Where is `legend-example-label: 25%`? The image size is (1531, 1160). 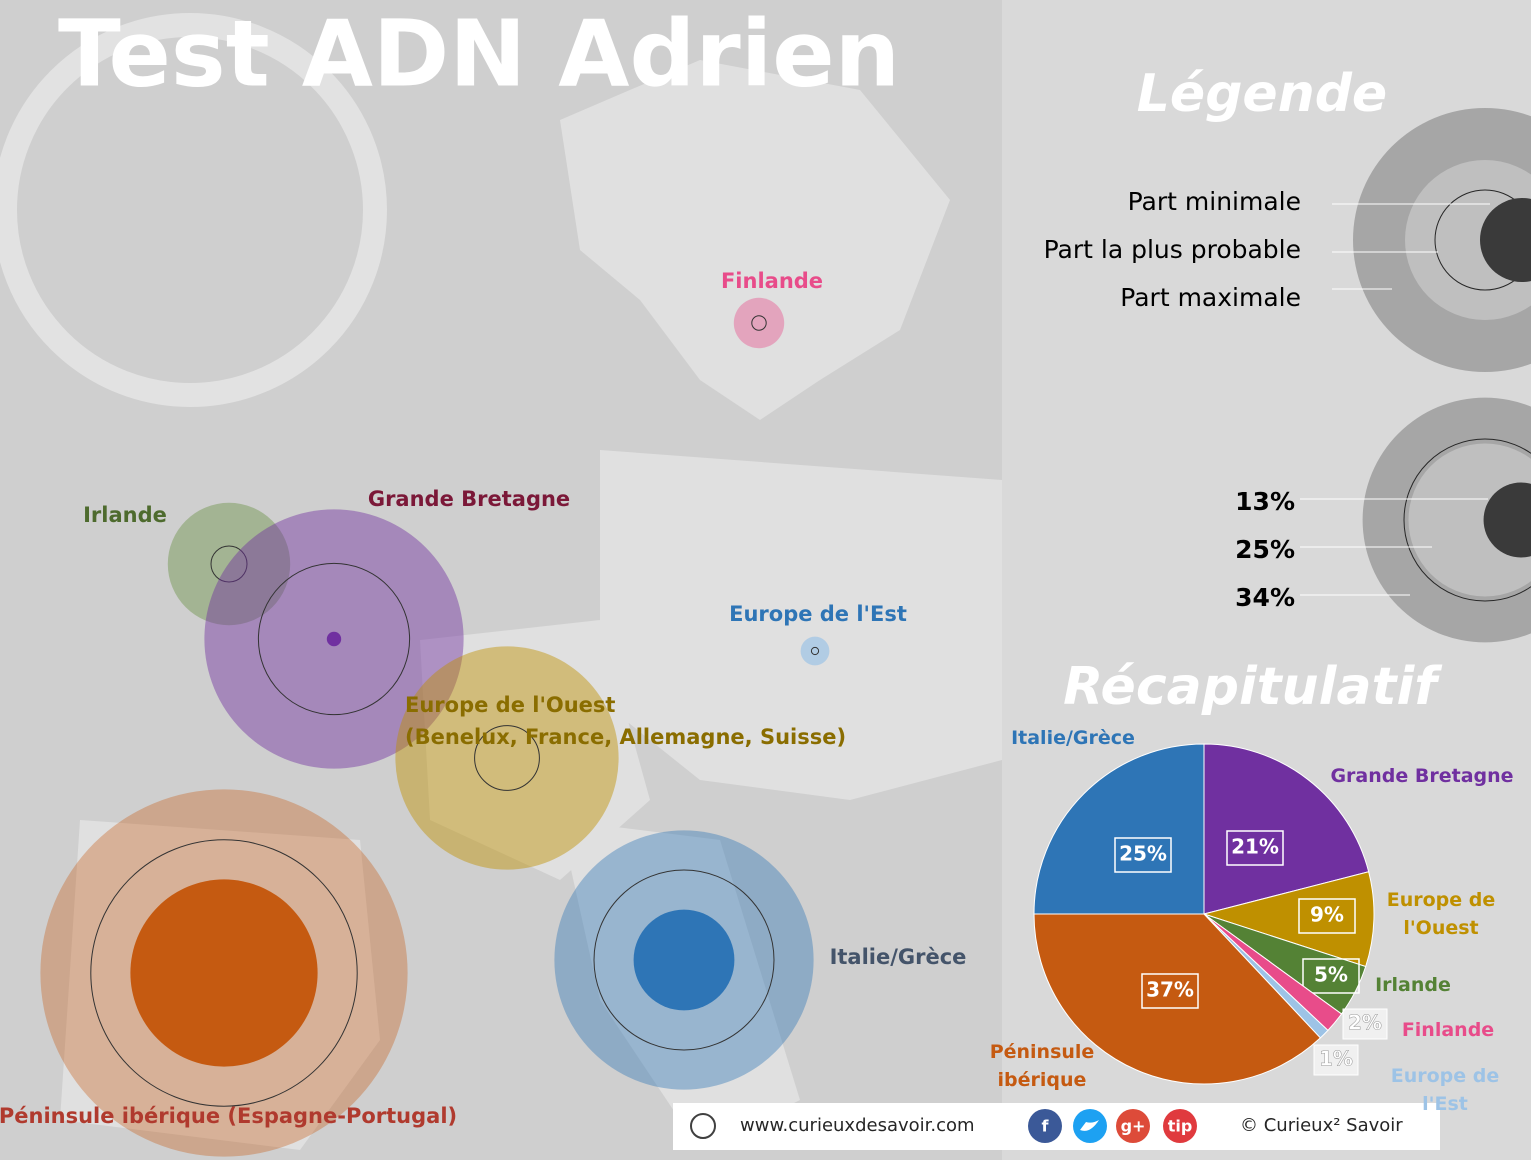
legend-example-label: 25% is located at coordinates (1265, 549).